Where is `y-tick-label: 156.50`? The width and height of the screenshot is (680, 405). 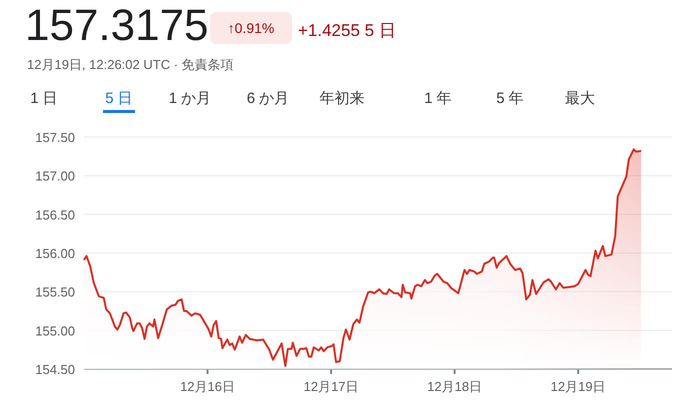 y-tick-label: 156.50 is located at coordinates (55, 214).